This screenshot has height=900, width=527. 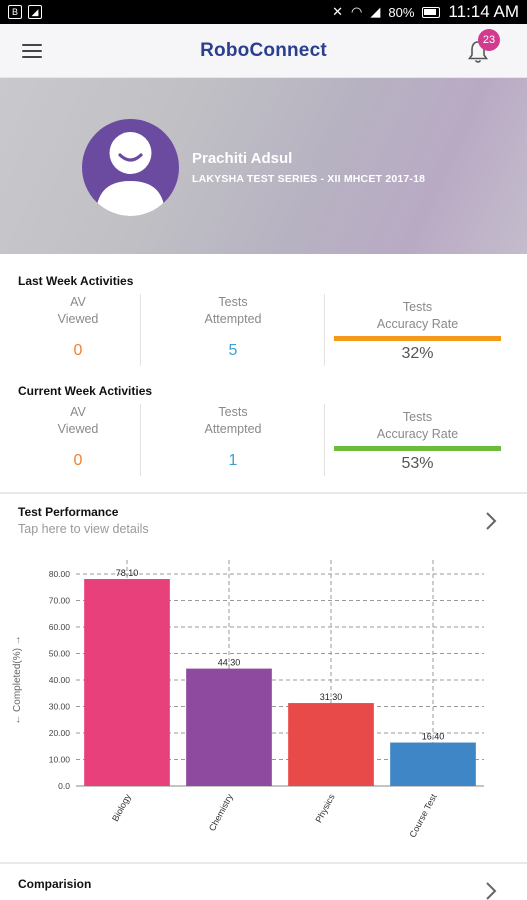 I want to click on y-tick-label: 40.00, so click(x=60, y=680).